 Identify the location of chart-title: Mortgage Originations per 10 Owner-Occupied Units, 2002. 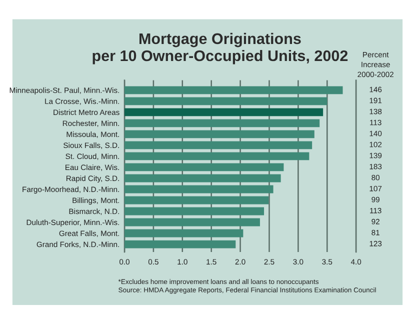
(220, 48).